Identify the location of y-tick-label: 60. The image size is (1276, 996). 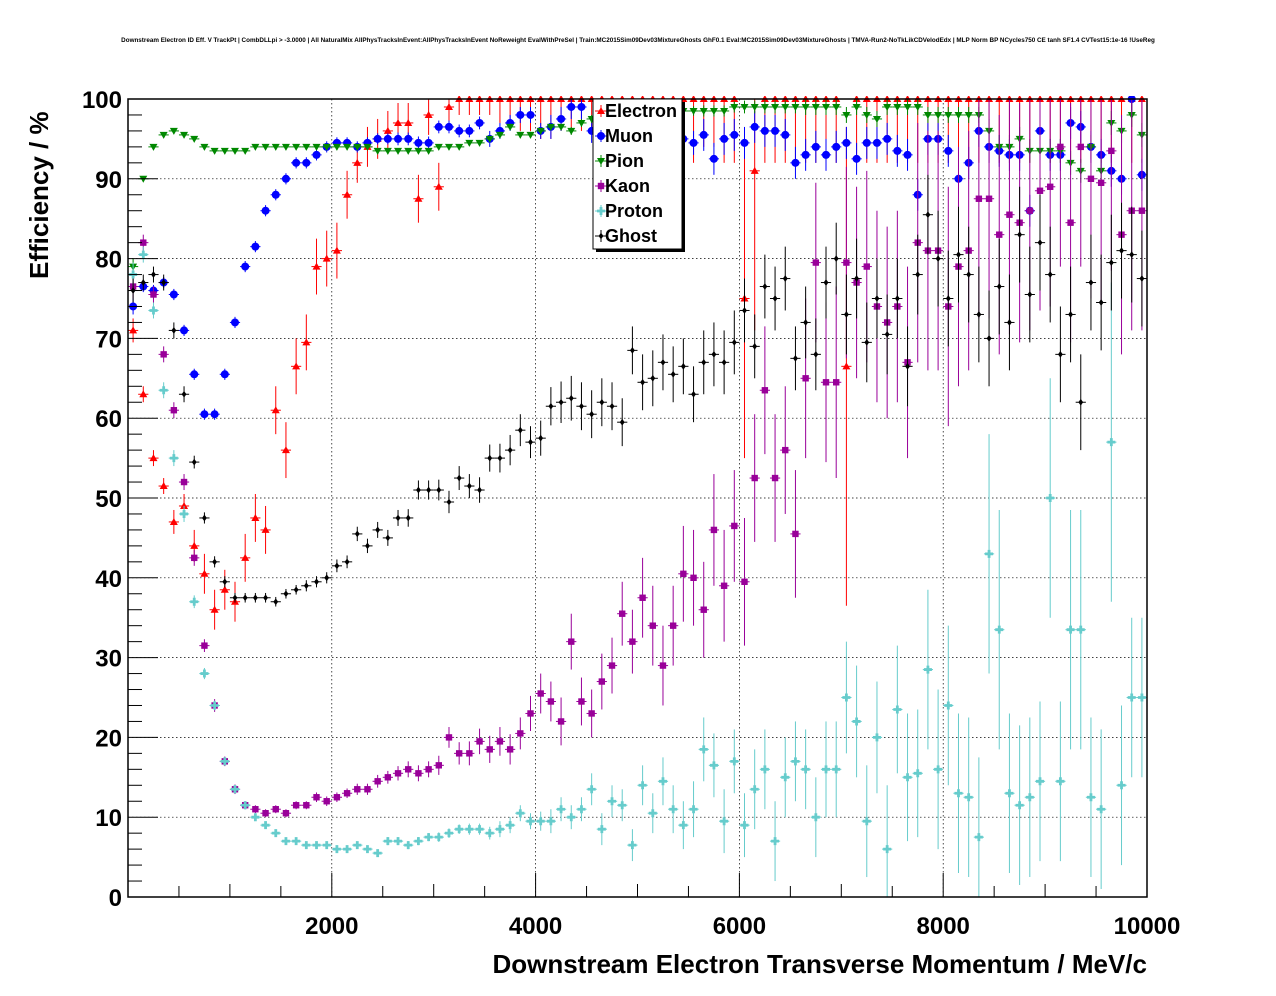
(108, 419).